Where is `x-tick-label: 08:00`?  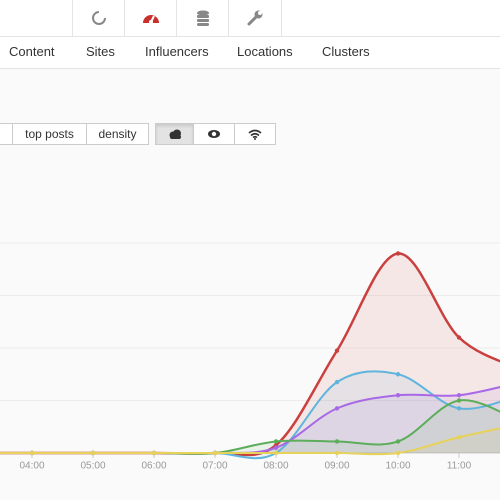
x-tick-label: 08:00 is located at coordinates (275, 466).